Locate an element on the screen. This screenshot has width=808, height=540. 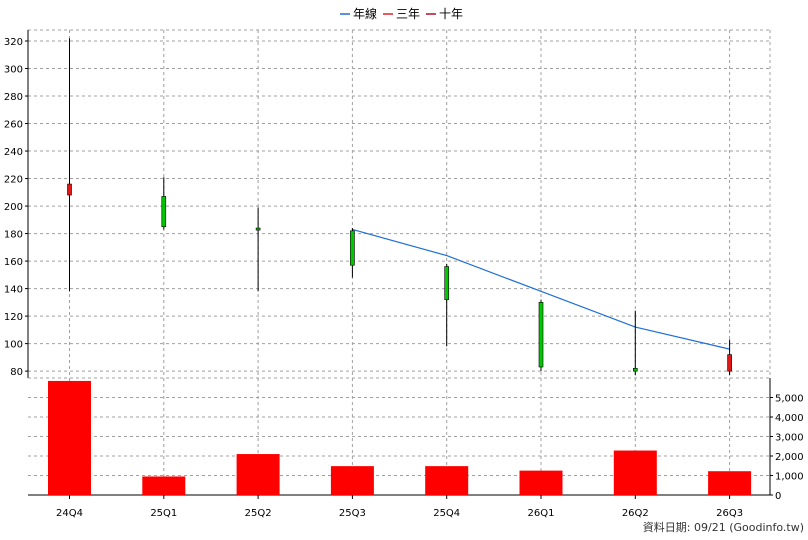
volume-tick-label: 0 is located at coordinates (778, 496).